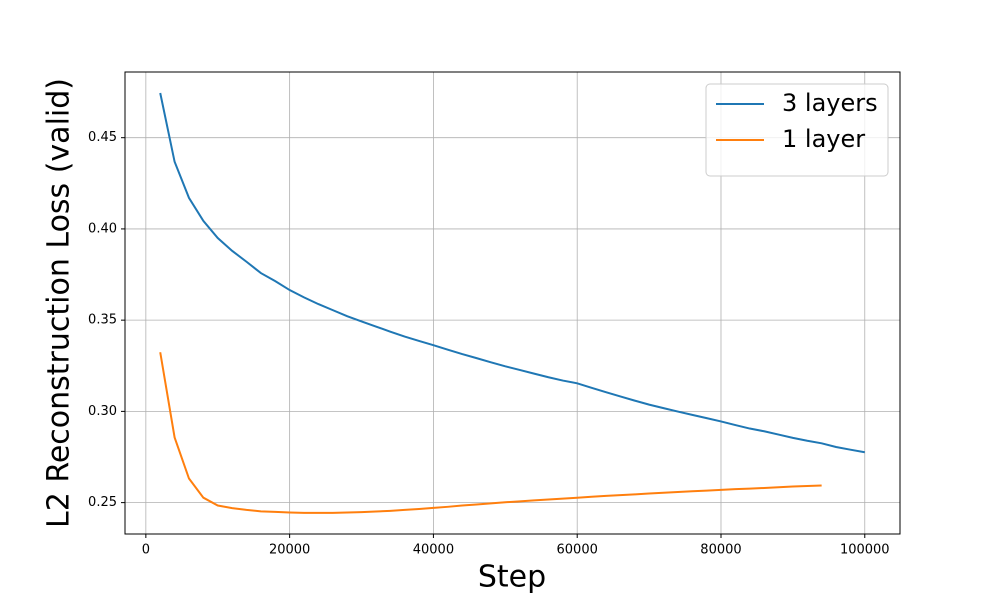 Image resolution: width=1000 pixels, height=600 pixels. What do you see at coordinates (865, 550) in the screenshot?
I see `x-tick-label: 100000` at bounding box center [865, 550].